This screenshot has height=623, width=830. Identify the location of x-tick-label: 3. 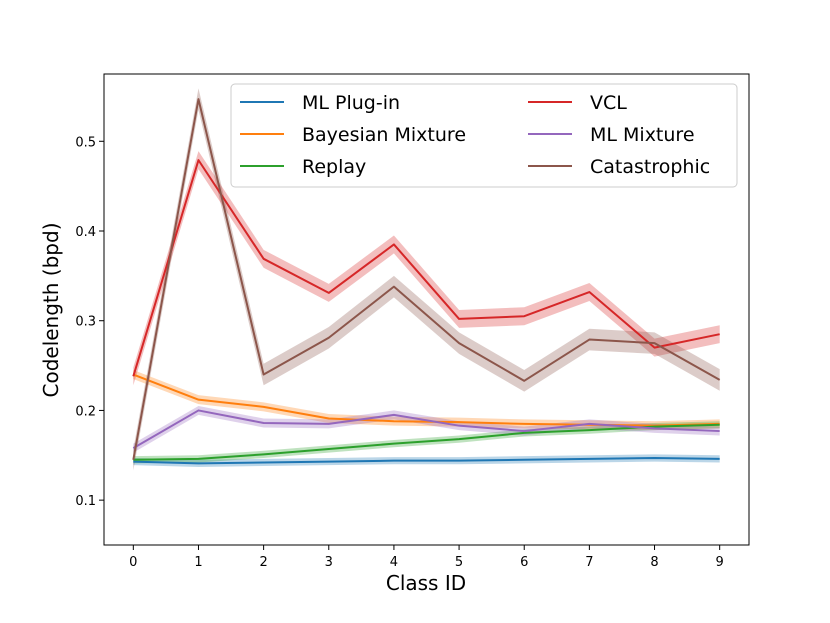
(329, 562).